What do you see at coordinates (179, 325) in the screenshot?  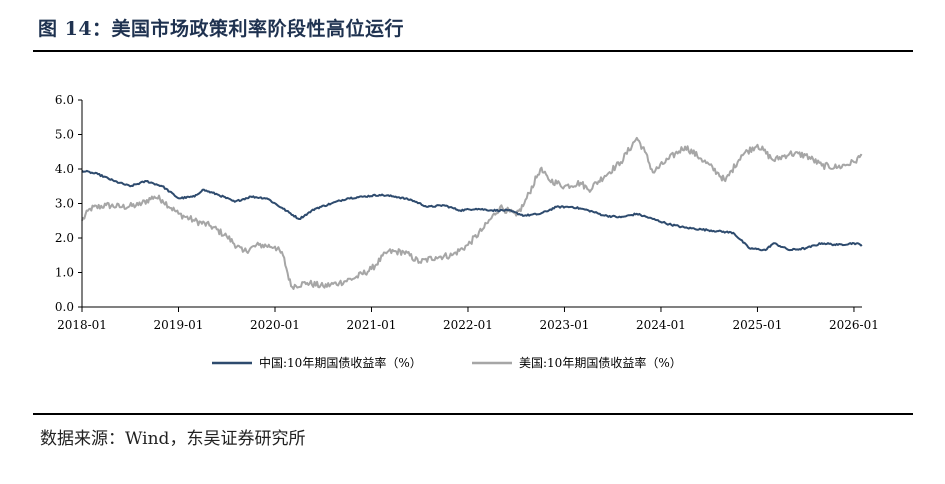 I see `x-tick-label: 2019-01` at bounding box center [179, 325].